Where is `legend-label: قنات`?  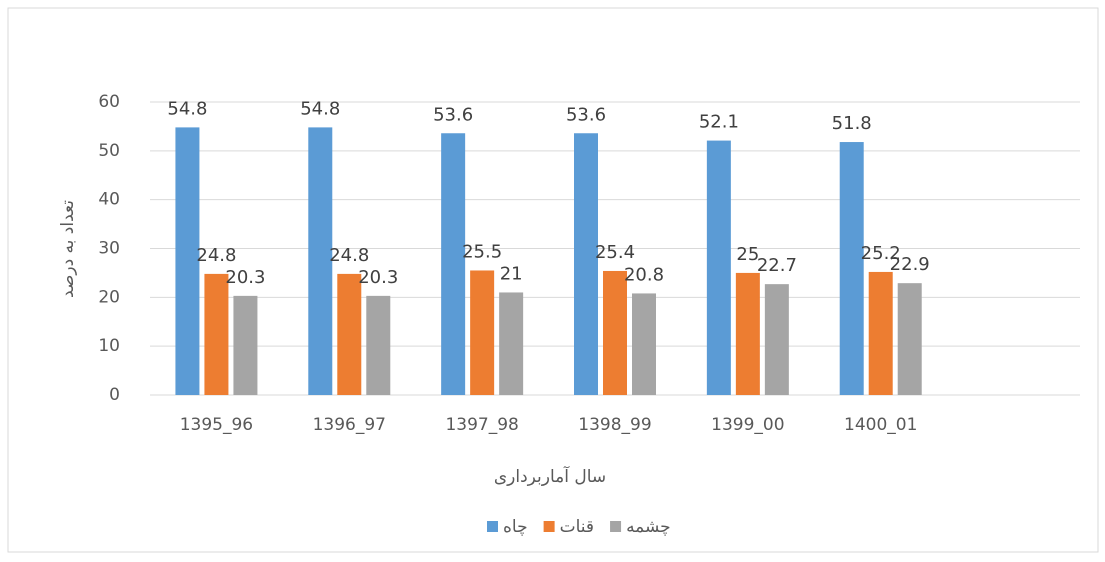
legend-label: قنات is located at coordinates (577, 527).